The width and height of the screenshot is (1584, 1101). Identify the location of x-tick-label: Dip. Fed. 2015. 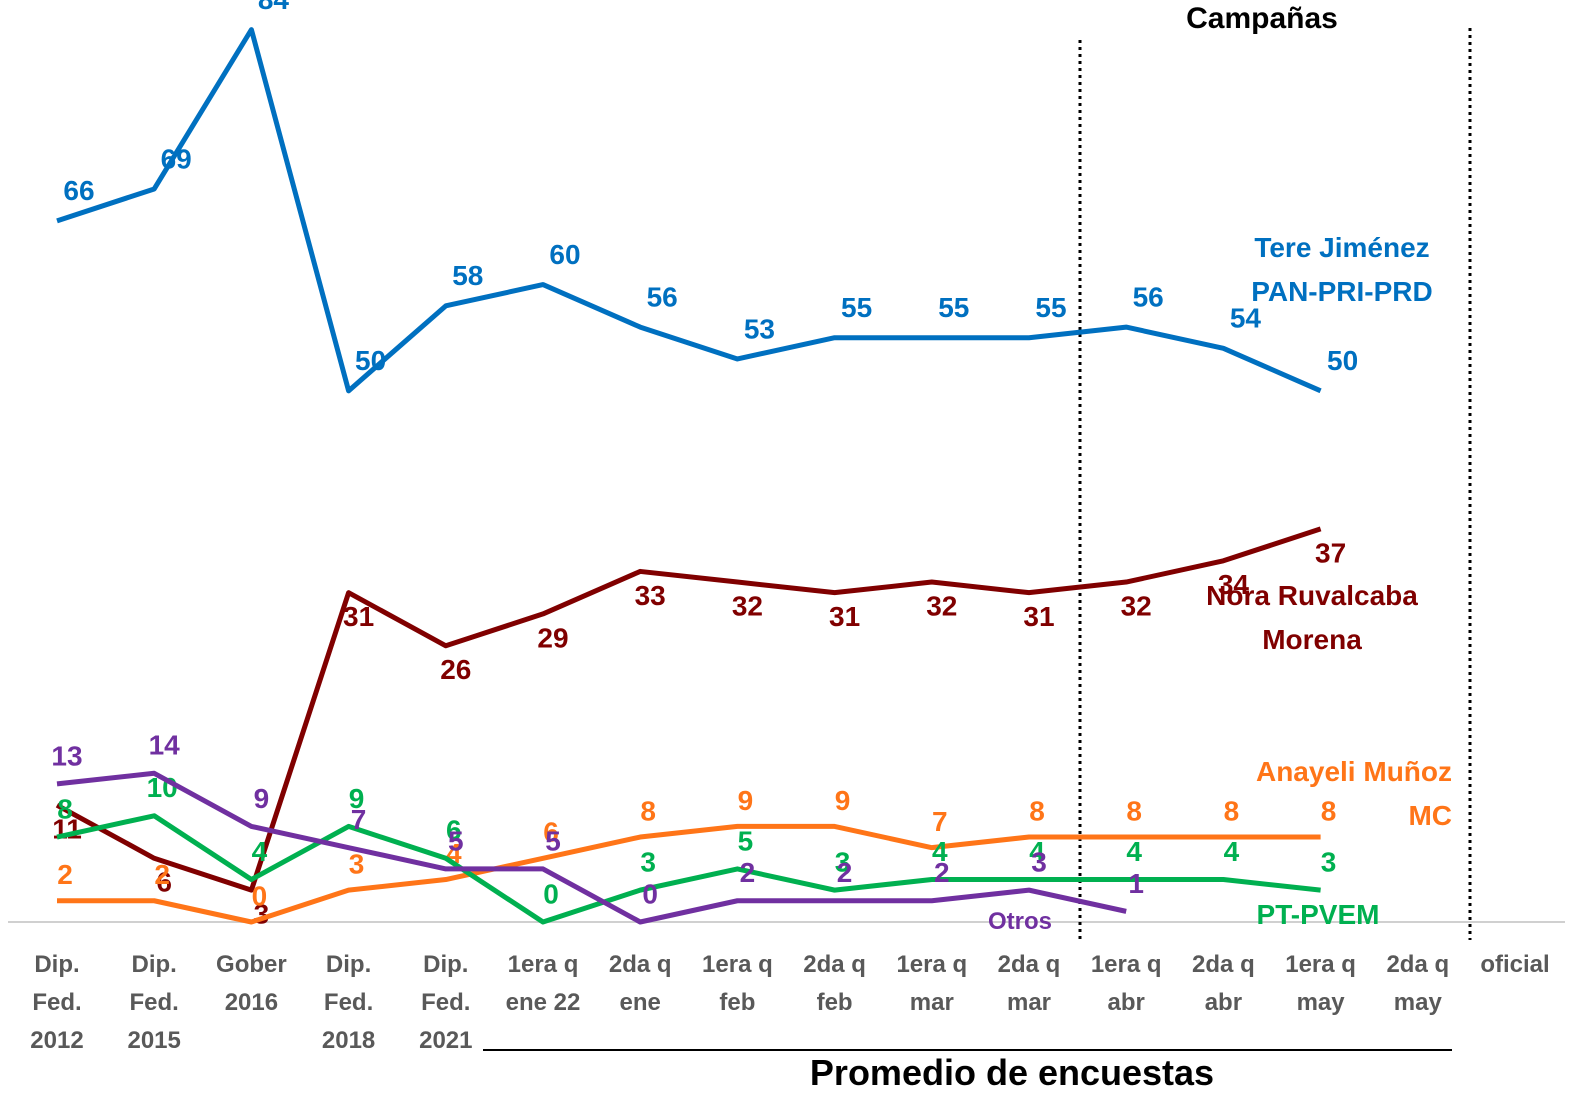
(154, 1002).